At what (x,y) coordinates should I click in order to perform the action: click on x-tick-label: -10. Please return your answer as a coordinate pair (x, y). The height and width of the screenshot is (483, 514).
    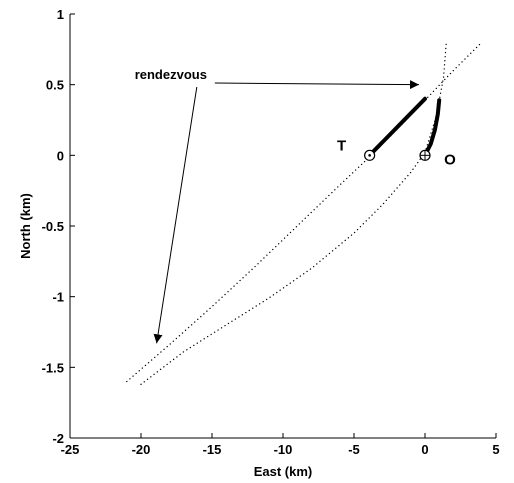
    Looking at the image, I should click on (283, 449).